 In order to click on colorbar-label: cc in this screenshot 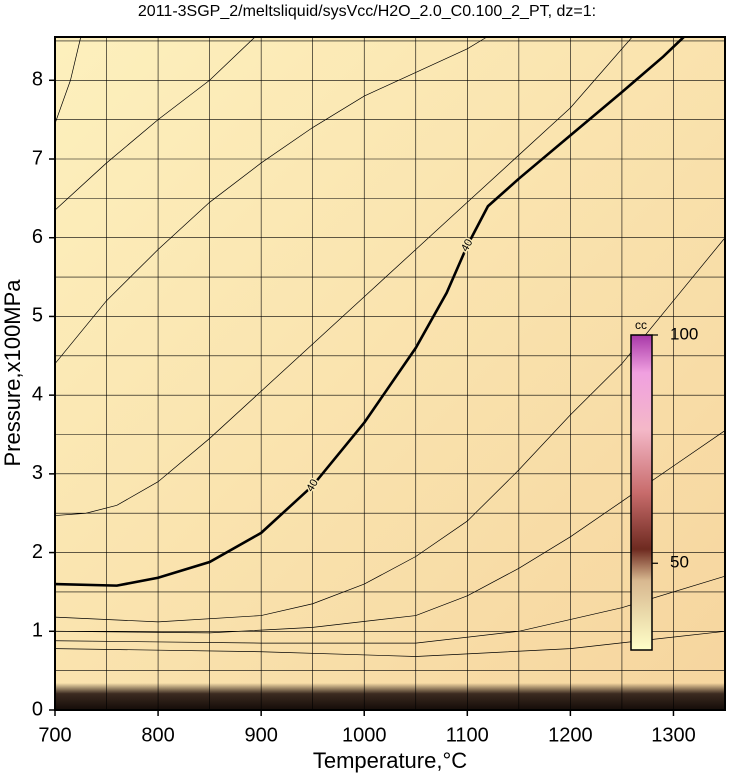, I will do `click(641, 325)`.